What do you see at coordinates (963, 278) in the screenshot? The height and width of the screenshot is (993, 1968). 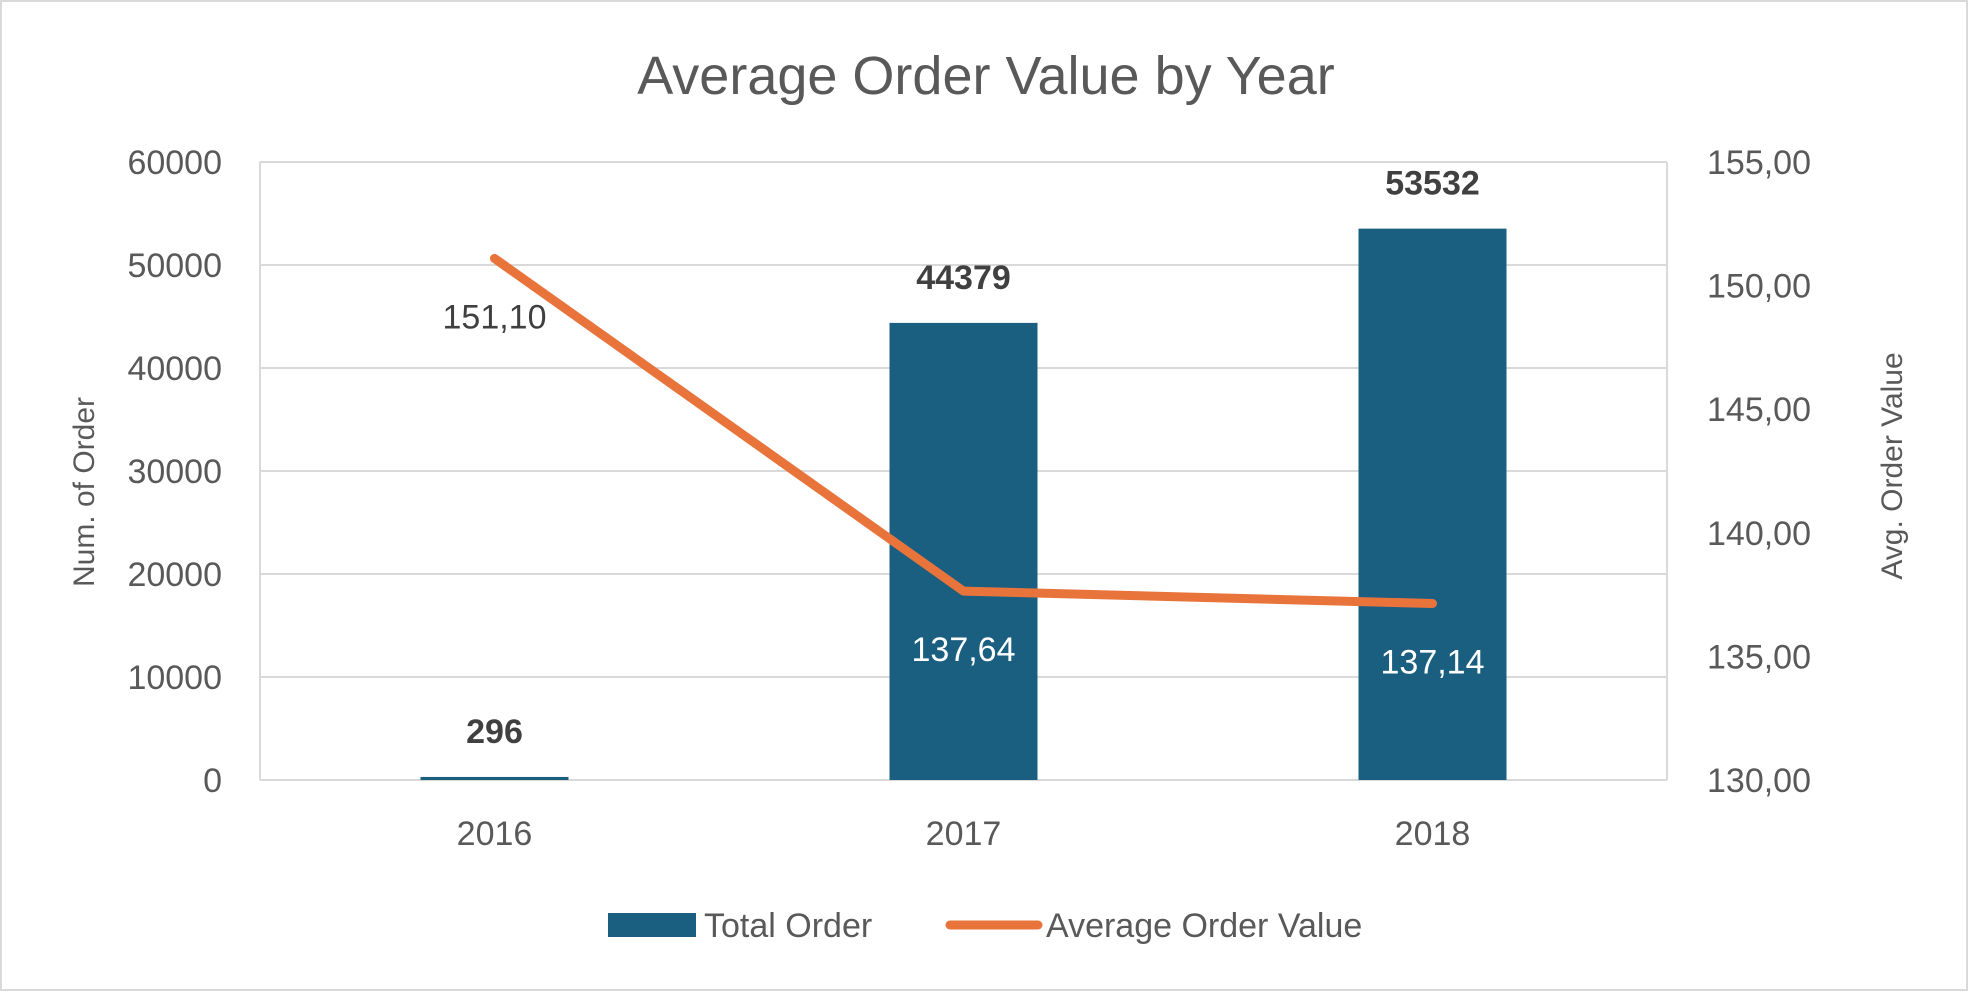 I see `bar-value-label: 44379` at bounding box center [963, 278].